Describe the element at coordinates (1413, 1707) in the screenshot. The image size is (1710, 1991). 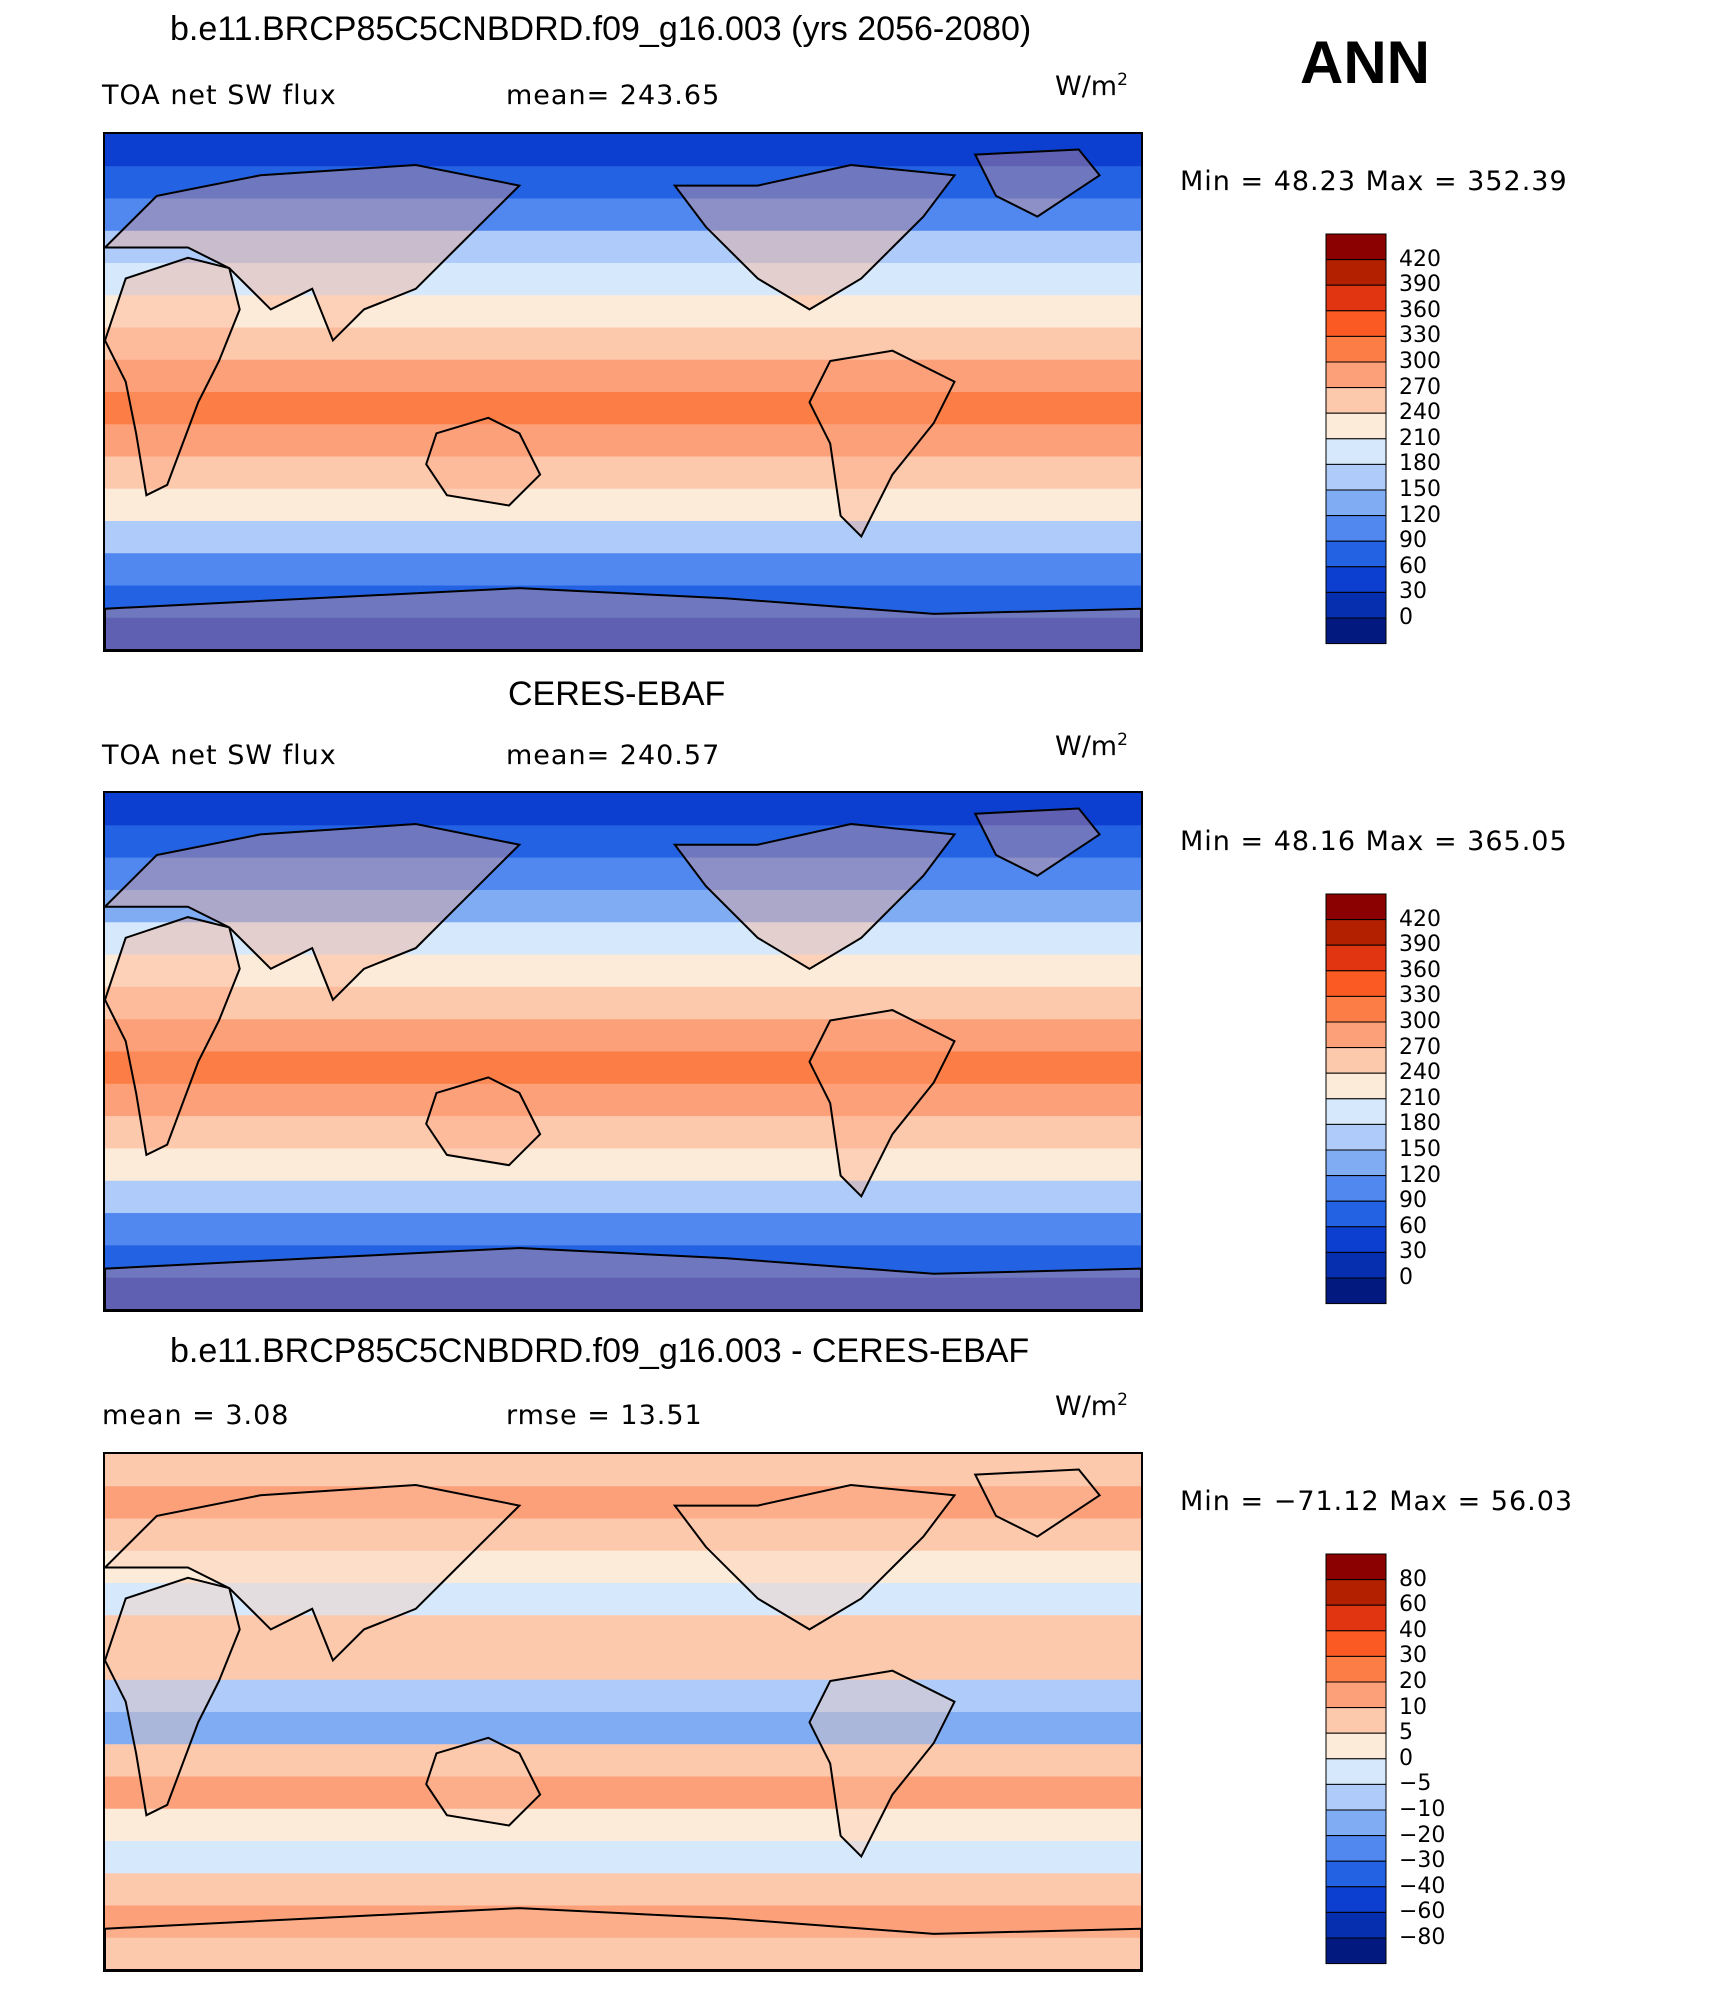
I see `colorbar-tick-label: 10` at that location.